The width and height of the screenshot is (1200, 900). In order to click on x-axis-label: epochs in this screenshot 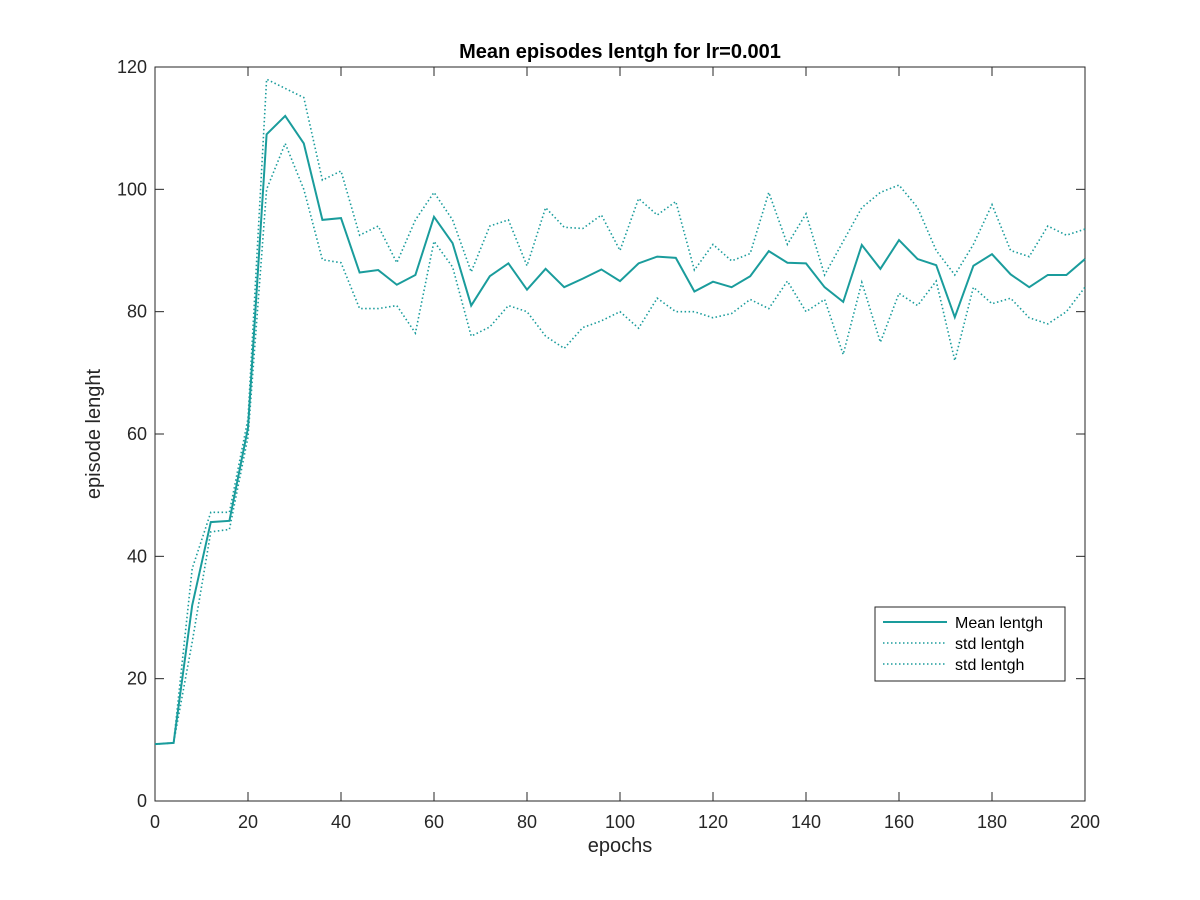, I will do `click(620, 846)`.